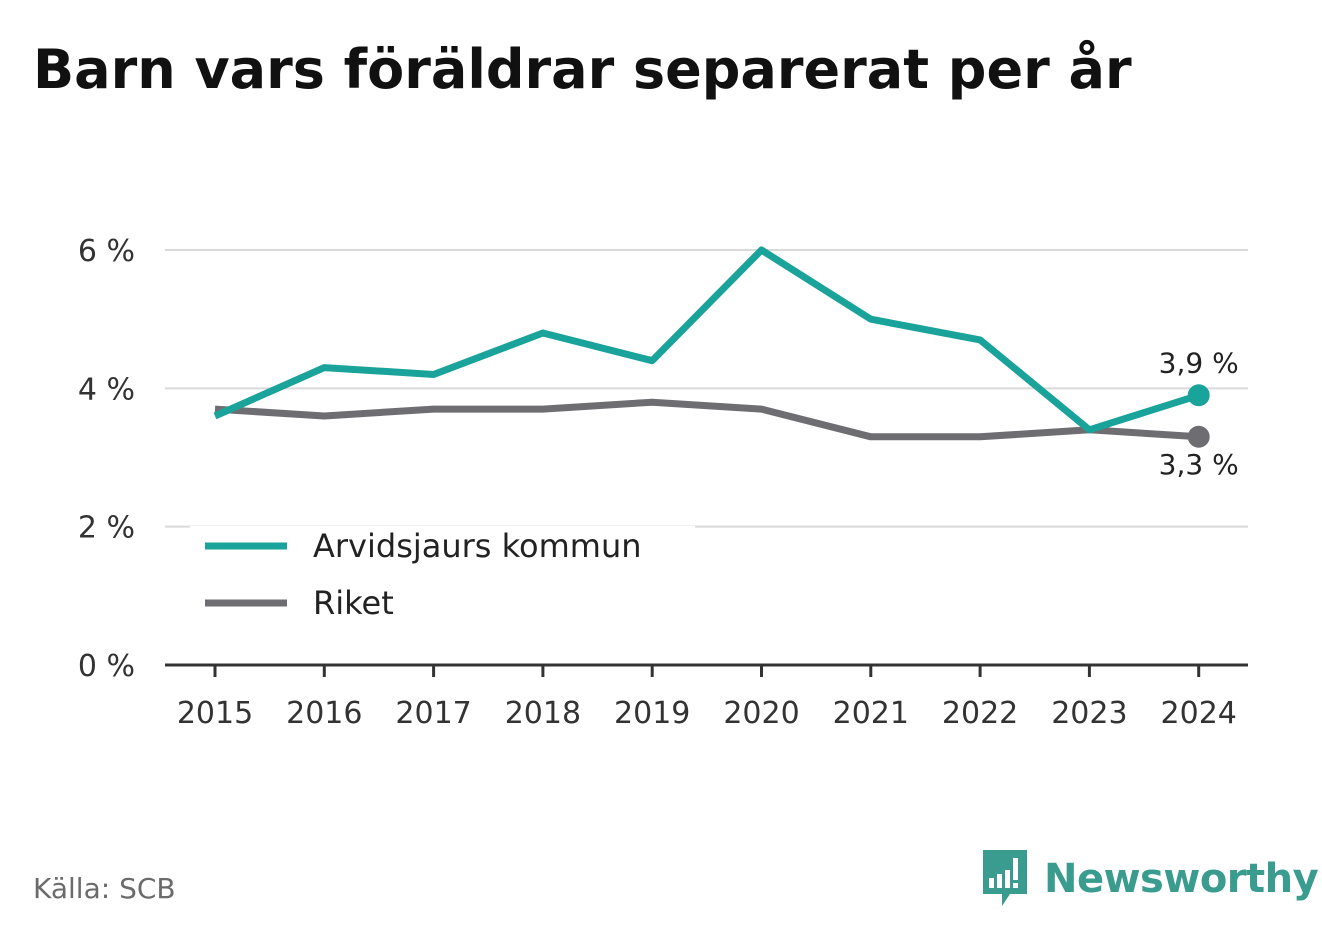 Image resolution: width=1322 pixels, height=939 pixels. Describe the element at coordinates (871, 713) in the screenshot. I see `x-tick-label: 2021` at that location.